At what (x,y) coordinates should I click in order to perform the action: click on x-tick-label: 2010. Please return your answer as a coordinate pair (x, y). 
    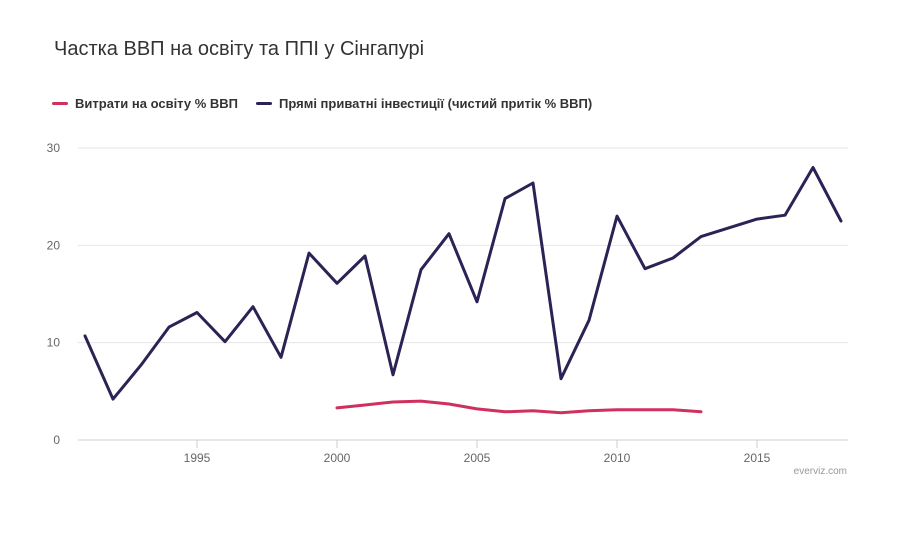
    Looking at the image, I should click on (617, 458).